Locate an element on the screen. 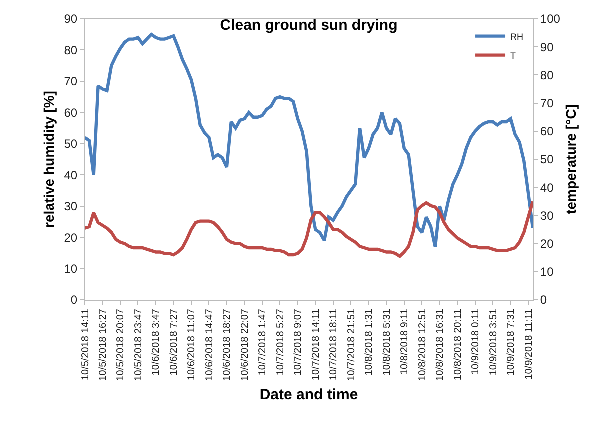  x-tick-label: 10/8/2018 1:31 is located at coordinates (370, 342).